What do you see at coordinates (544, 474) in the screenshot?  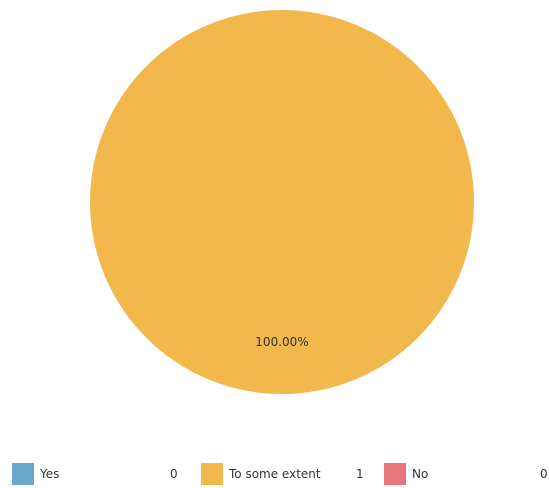 I see `legend-value-no: 0` at bounding box center [544, 474].